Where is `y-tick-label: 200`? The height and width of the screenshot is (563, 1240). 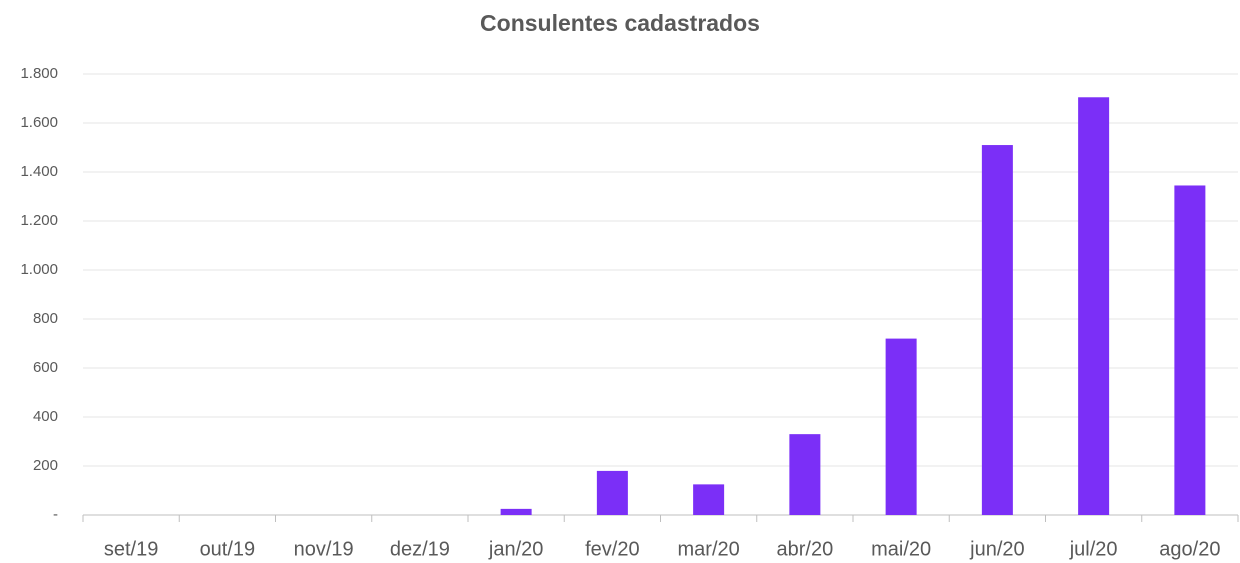 y-tick-label: 200 is located at coordinates (45, 465).